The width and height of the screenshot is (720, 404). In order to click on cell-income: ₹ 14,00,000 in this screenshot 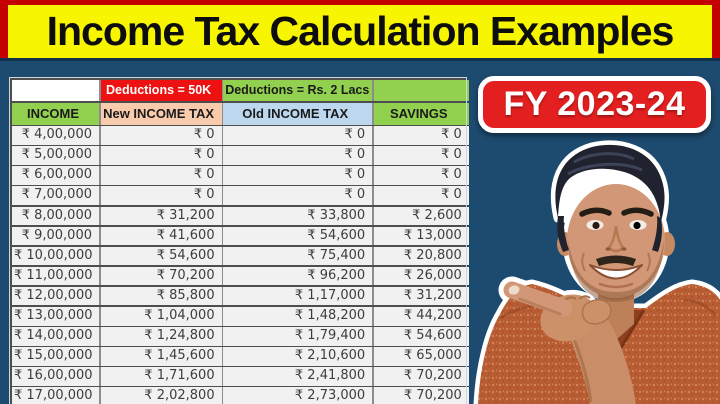, I will do `click(55, 336)`.